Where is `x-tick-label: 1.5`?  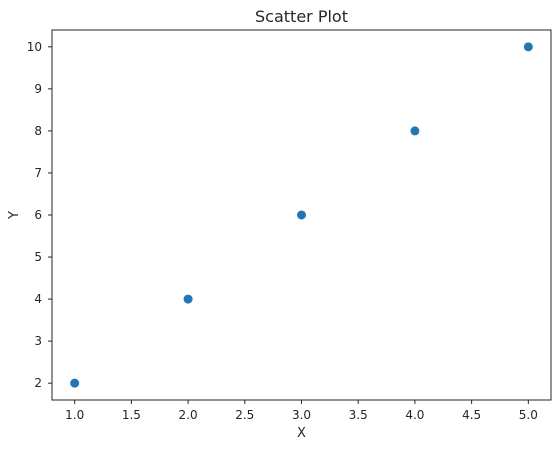
x-tick-label: 1.5 is located at coordinates (131, 415).